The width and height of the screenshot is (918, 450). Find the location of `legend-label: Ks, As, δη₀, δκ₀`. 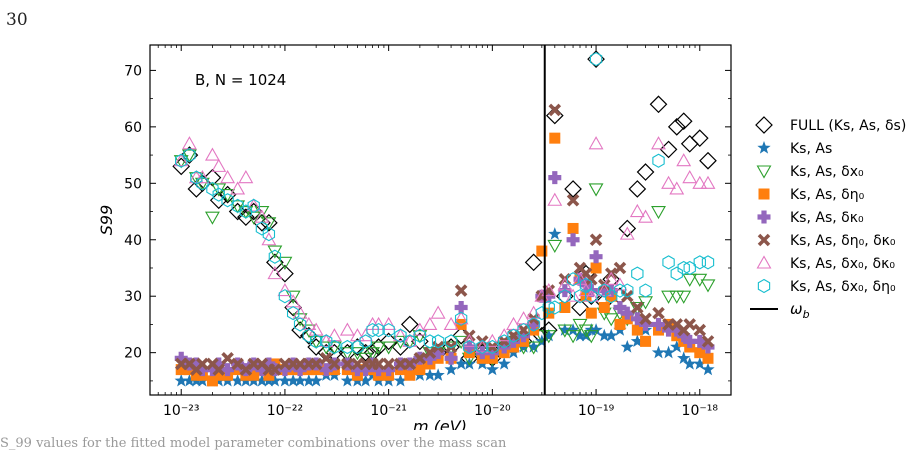

legend-label: Ks, As, δη₀, δκ₀ is located at coordinates (843, 241).